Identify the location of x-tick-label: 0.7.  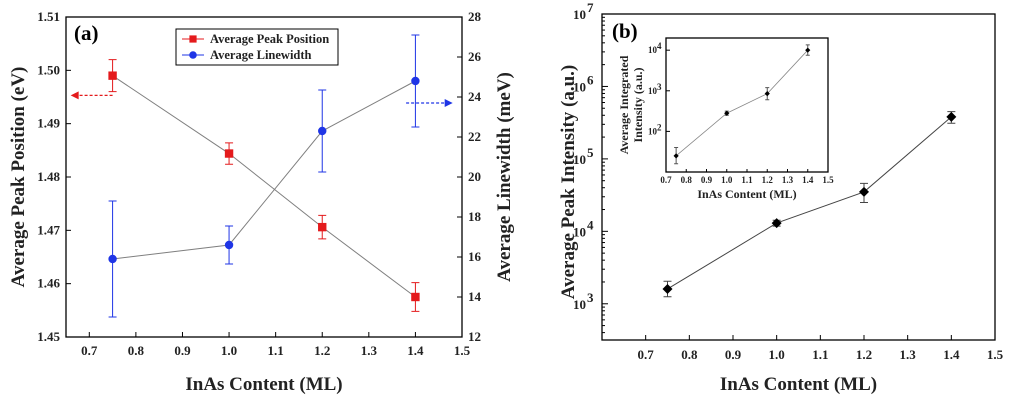
(89, 350).